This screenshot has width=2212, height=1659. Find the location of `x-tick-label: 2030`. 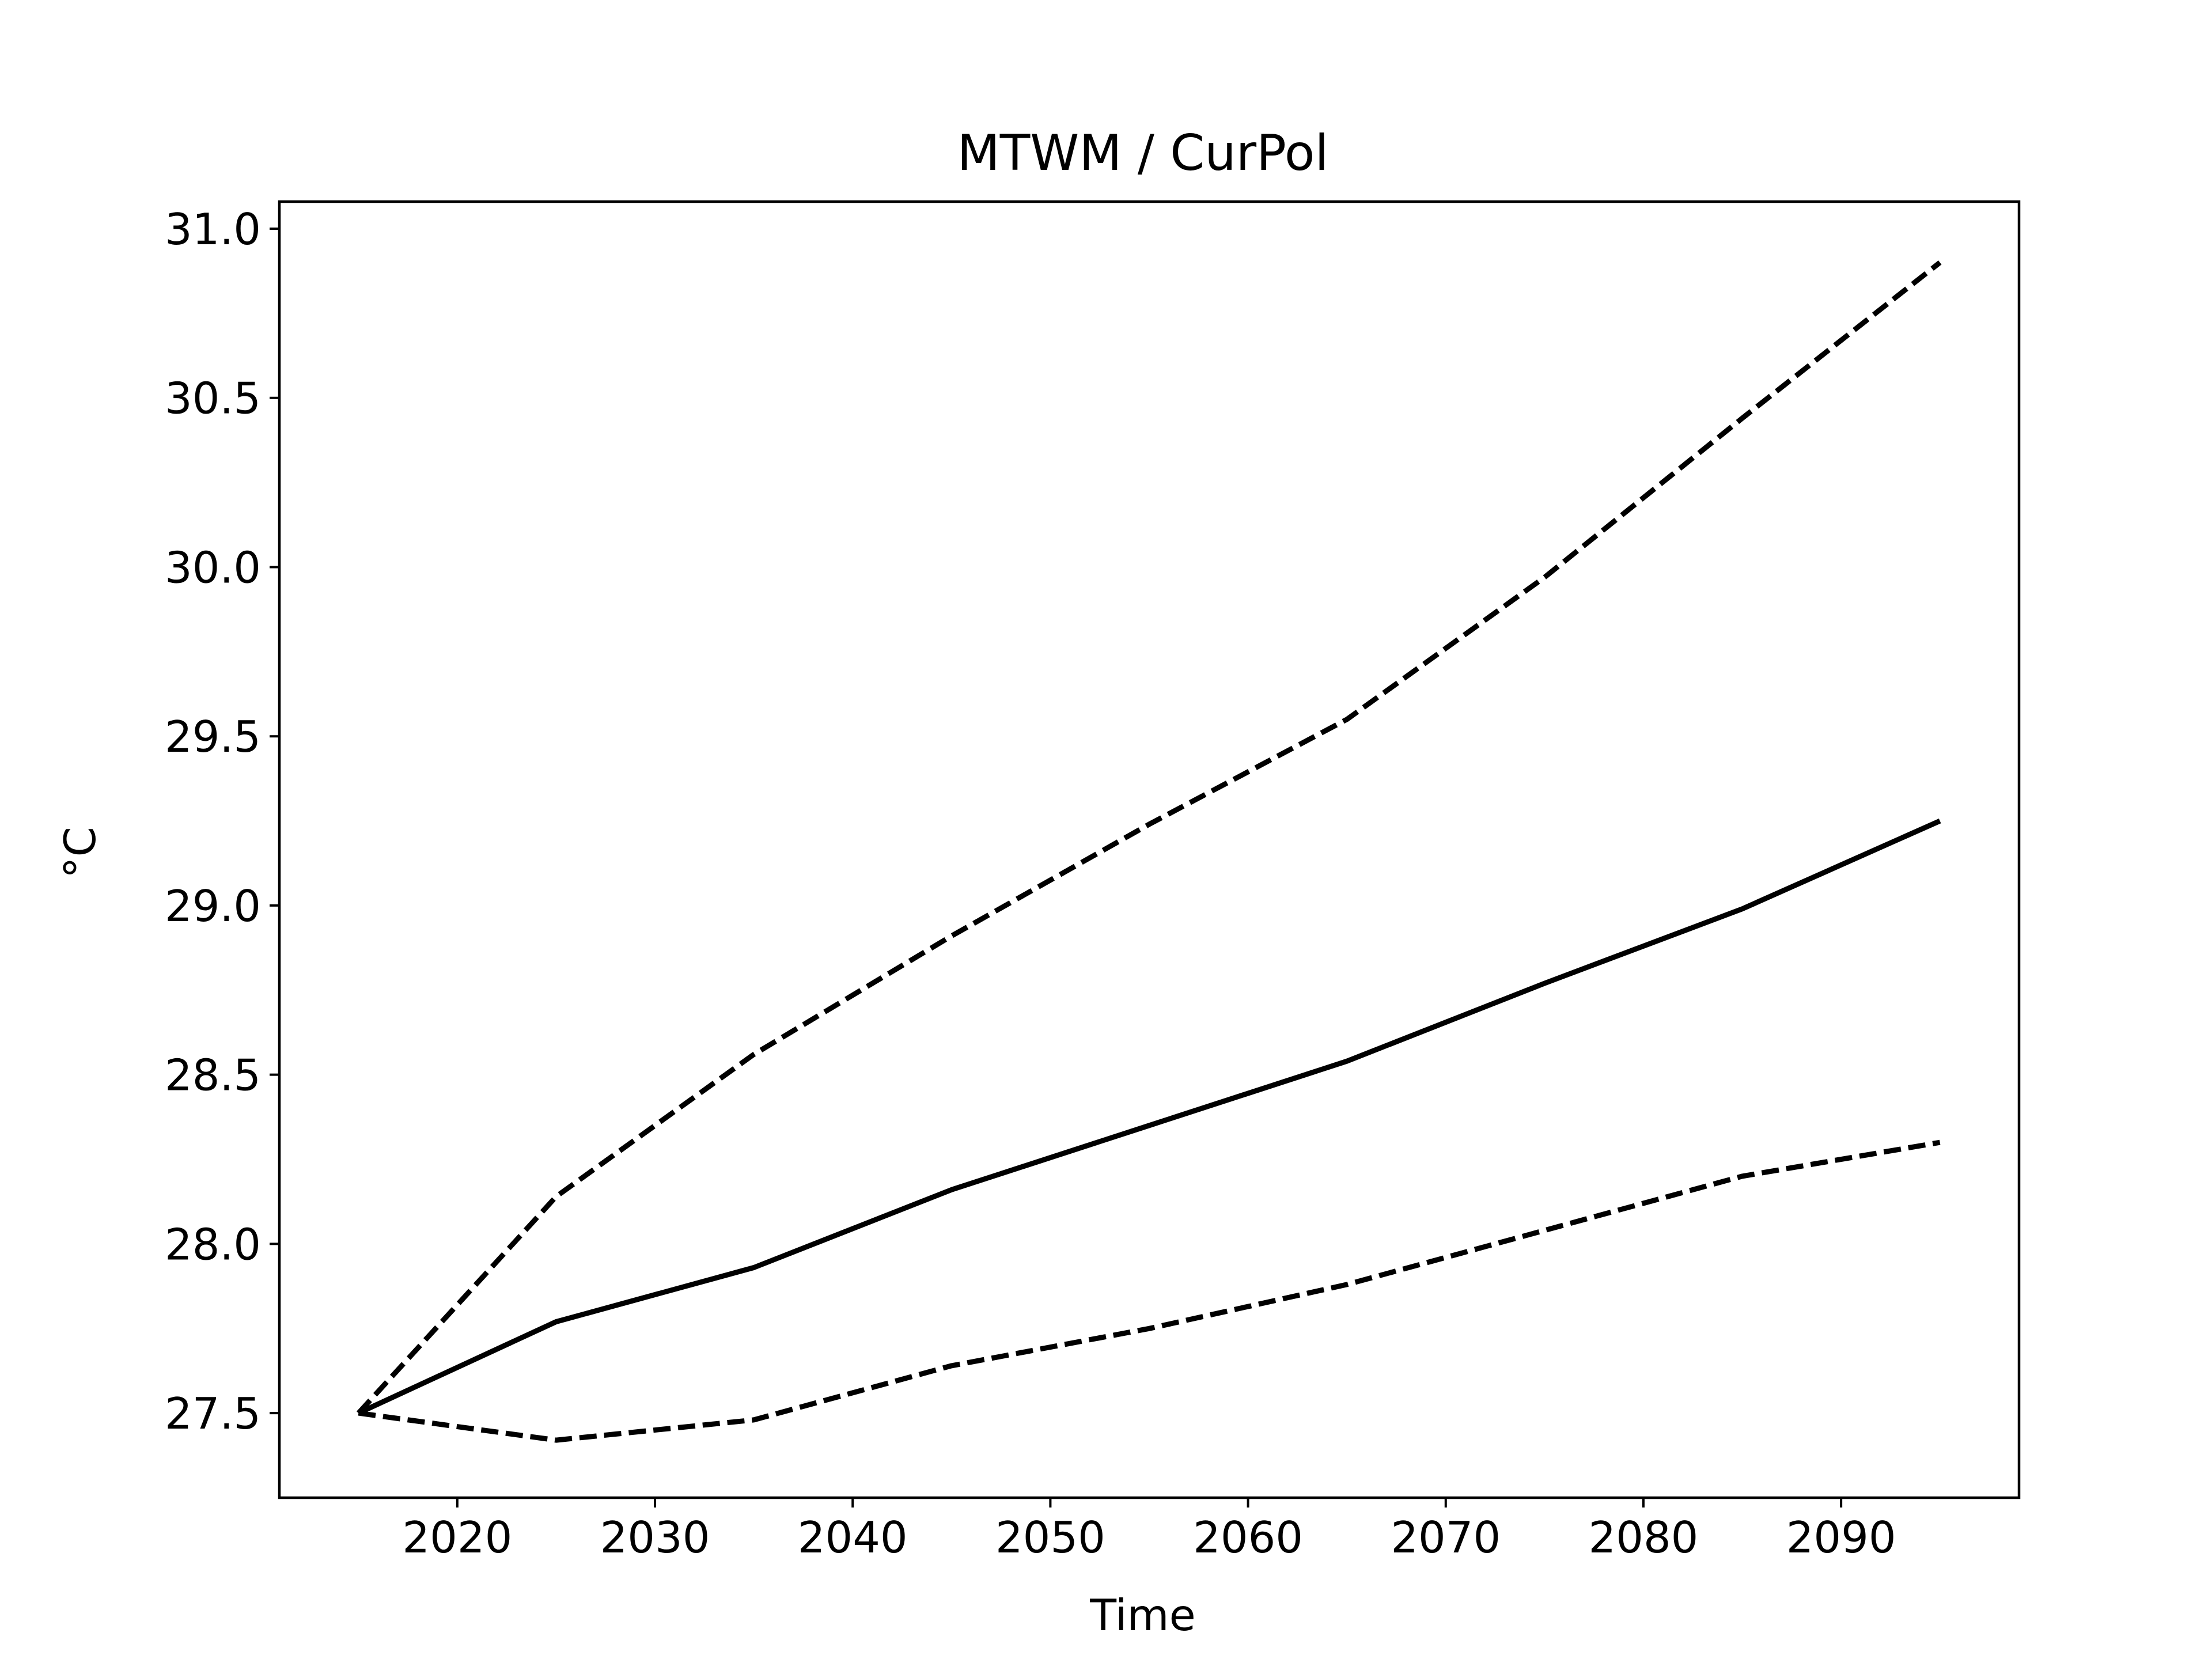

x-tick-label: 2030 is located at coordinates (655, 1537).